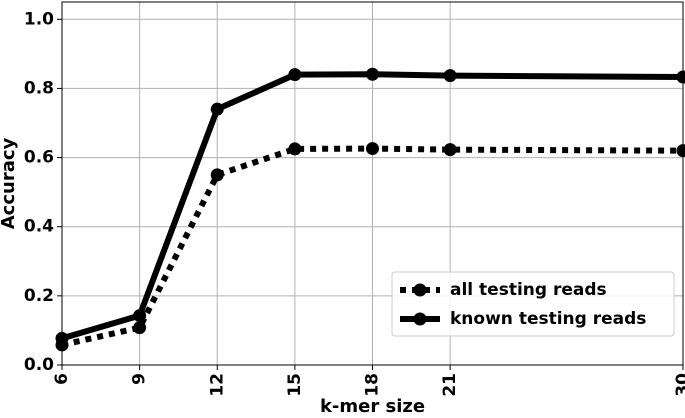 The height and width of the screenshot is (418, 685). What do you see at coordinates (548, 319) in the screenshot?
I see `legend-label: known testing reads` at bounding box center [548, 319].